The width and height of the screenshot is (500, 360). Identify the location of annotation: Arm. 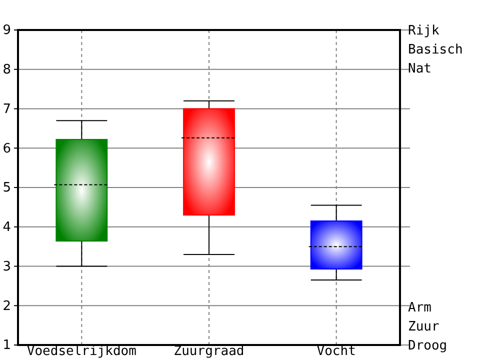
(420, 308).